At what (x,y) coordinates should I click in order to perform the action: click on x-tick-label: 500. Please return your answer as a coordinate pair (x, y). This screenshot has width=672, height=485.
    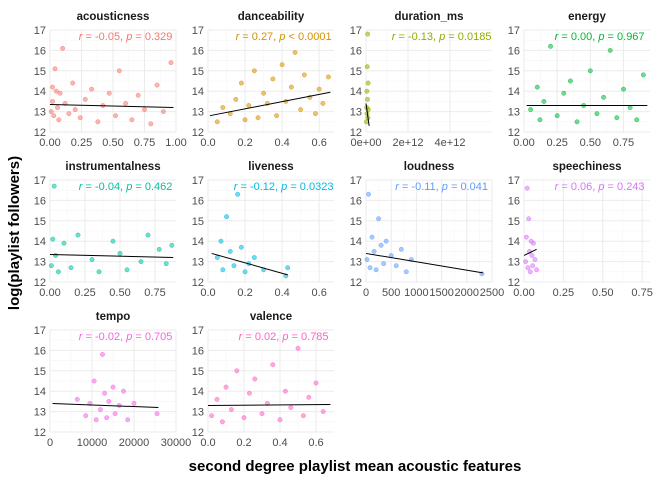
    Looking at the image, I should click on (391, 293).